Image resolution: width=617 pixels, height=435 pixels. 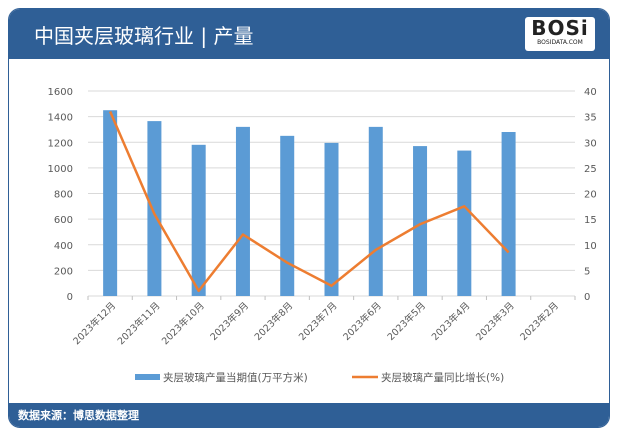 I want to click on left-tick-label: 800, so click(x=63, y=195).